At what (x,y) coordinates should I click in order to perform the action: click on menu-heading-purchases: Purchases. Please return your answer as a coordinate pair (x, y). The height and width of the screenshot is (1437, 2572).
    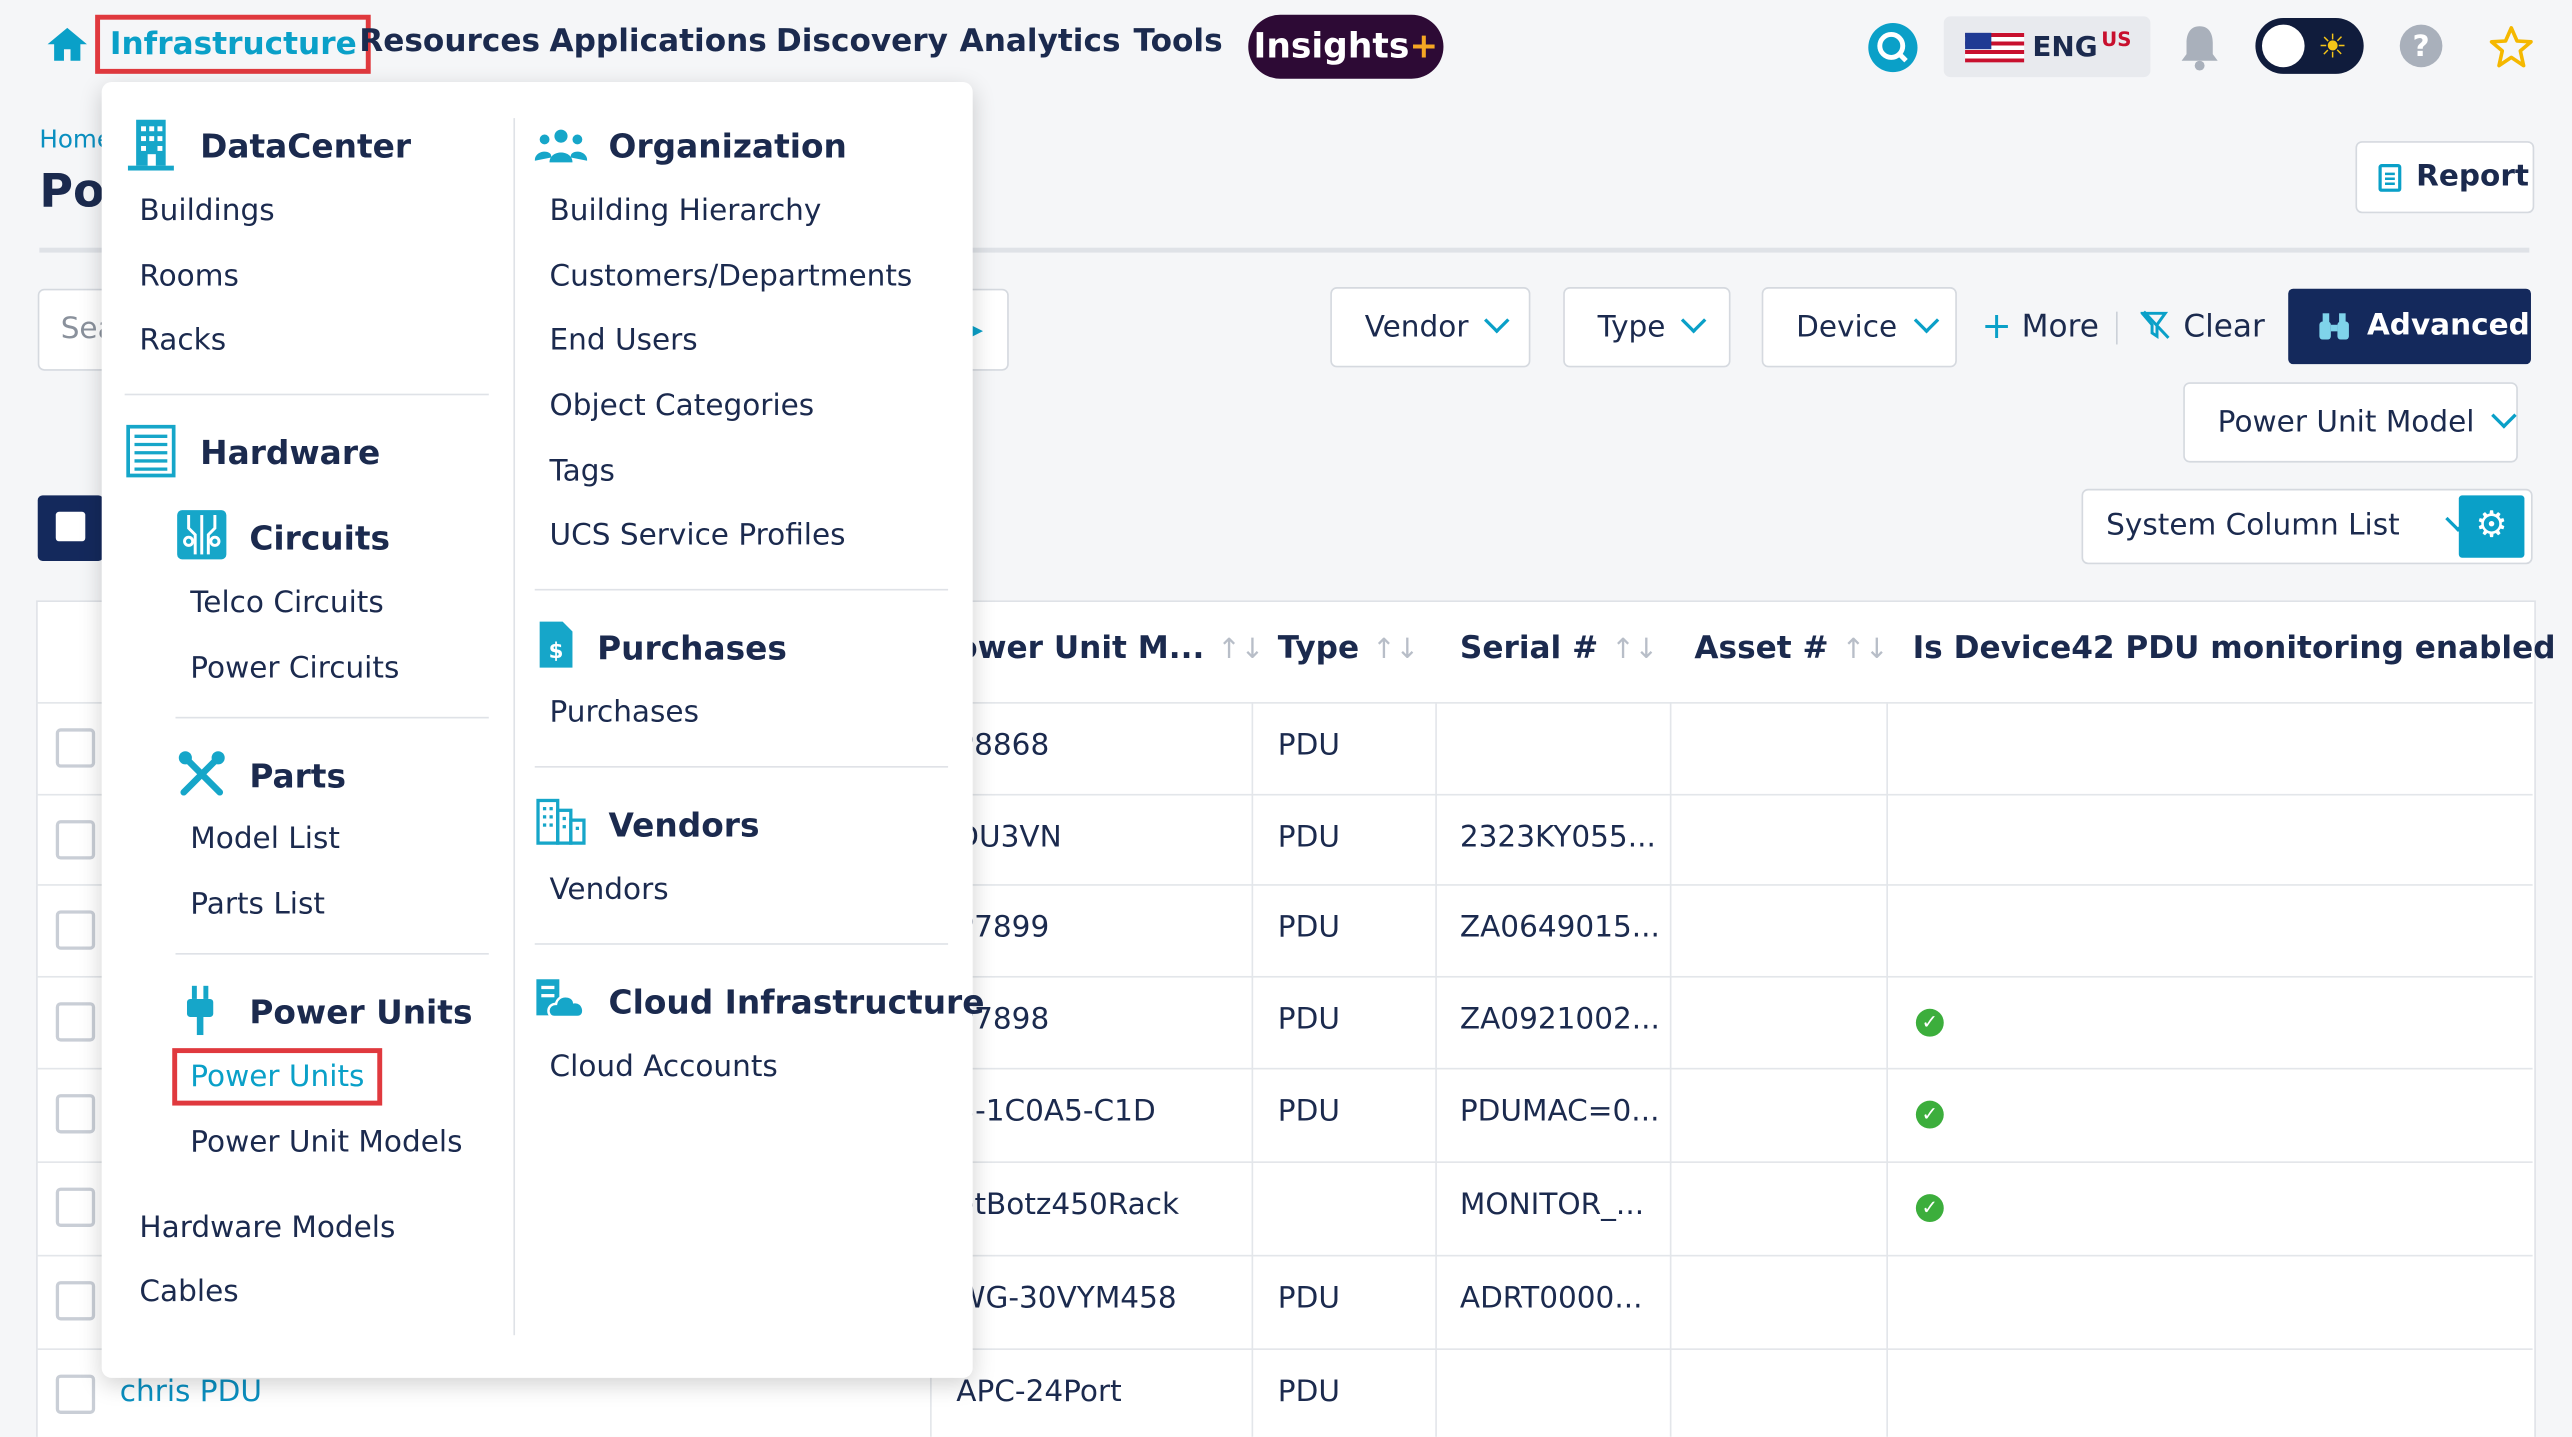
    Looking at the image, I should click on (692, 648).